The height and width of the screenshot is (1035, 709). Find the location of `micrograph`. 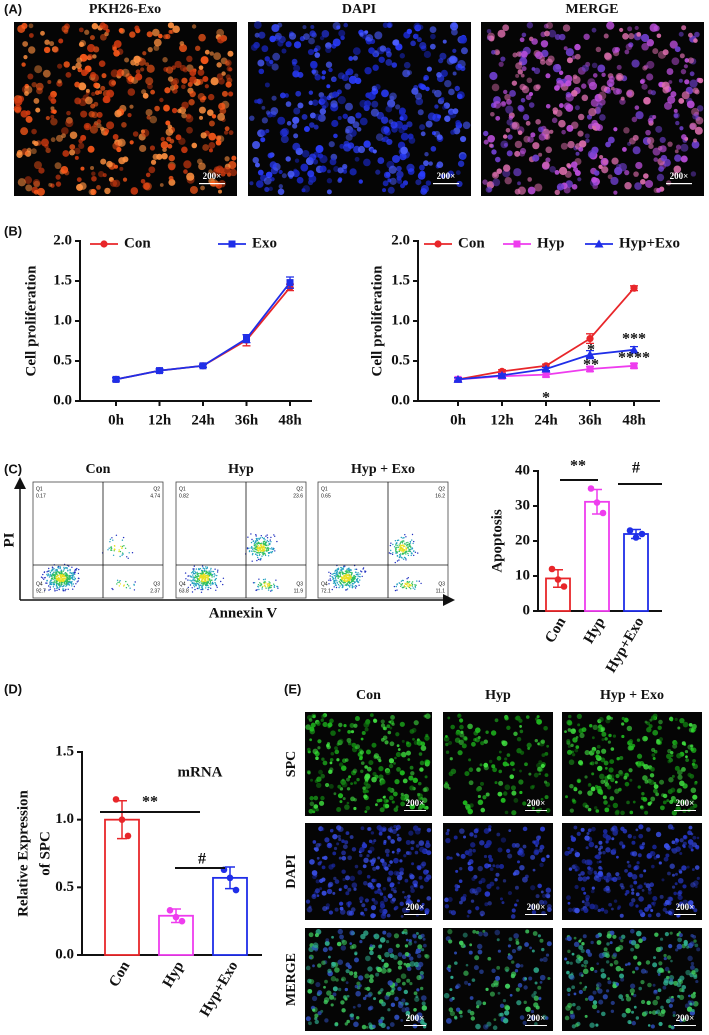

micrograph is located at coordinates (359, 109).